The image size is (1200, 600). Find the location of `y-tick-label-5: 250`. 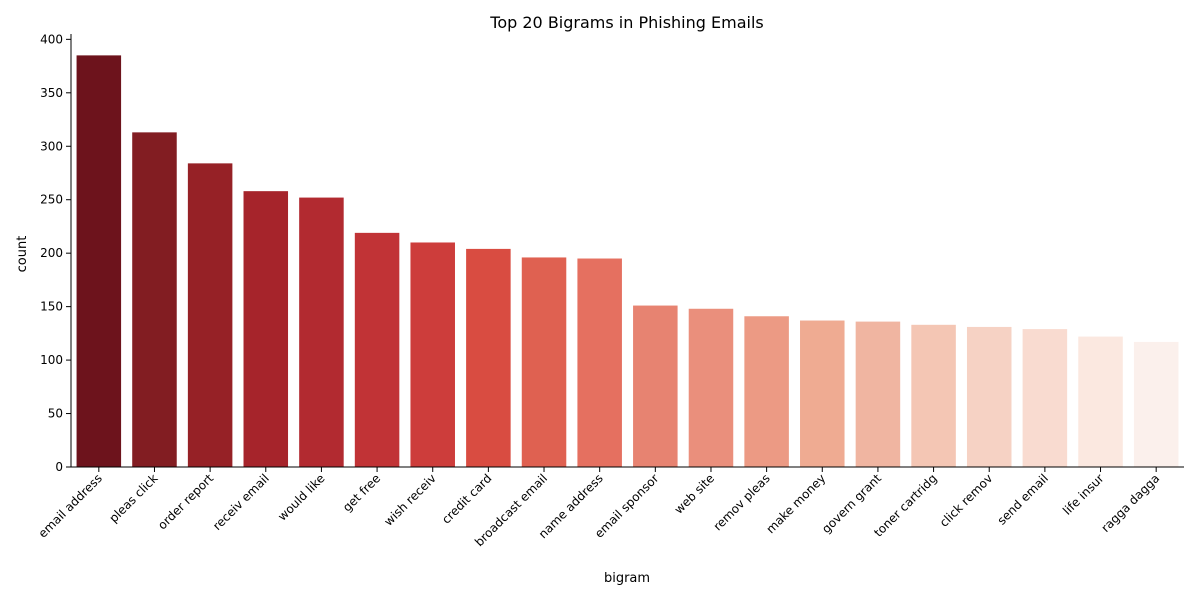

y-tick-label-5: 250 is located at coordinates (51, 200).